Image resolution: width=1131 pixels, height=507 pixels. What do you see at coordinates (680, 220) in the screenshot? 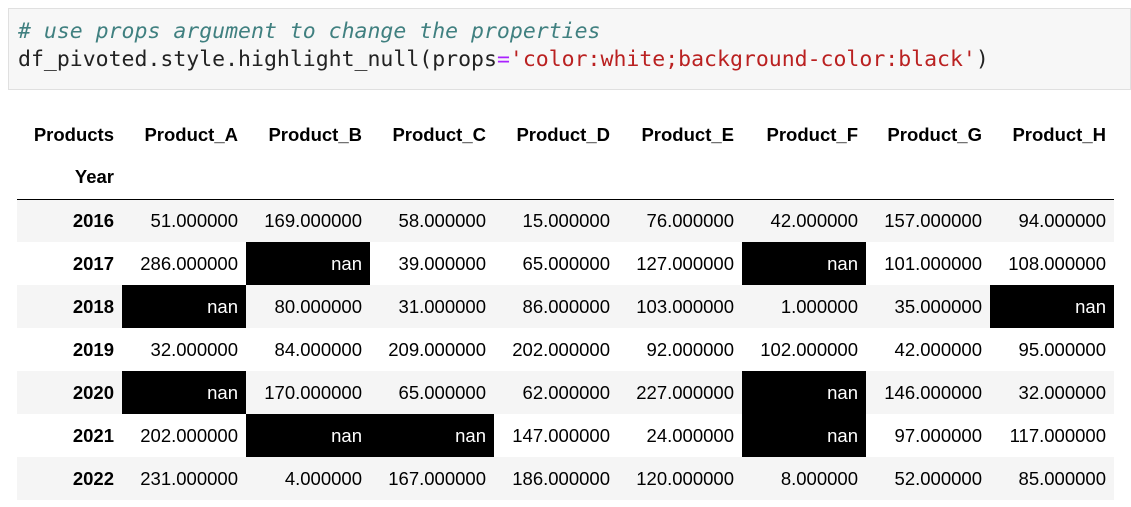
I see `table-cell: 76.000000` at bounding box center [680, 220].